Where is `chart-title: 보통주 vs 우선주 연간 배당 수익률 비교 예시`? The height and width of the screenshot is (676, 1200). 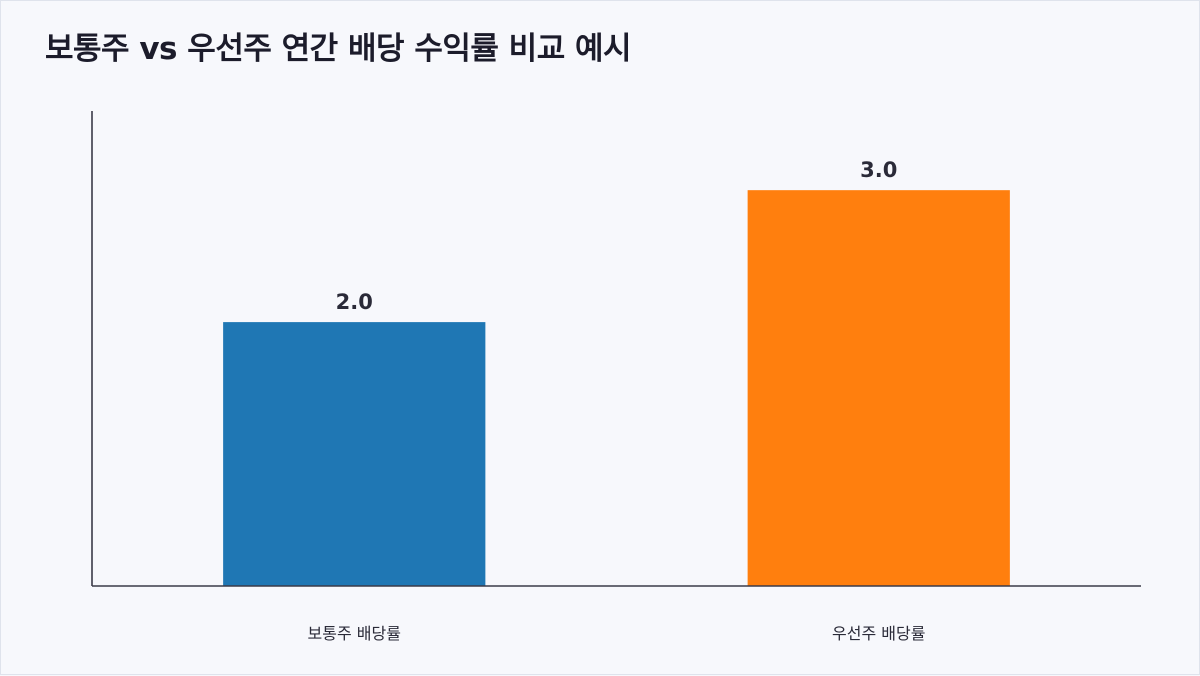
chart-title: 보통주 vs 우선주 연간 배당 수익률 비교 예시 is located at coordinates (338, 49).